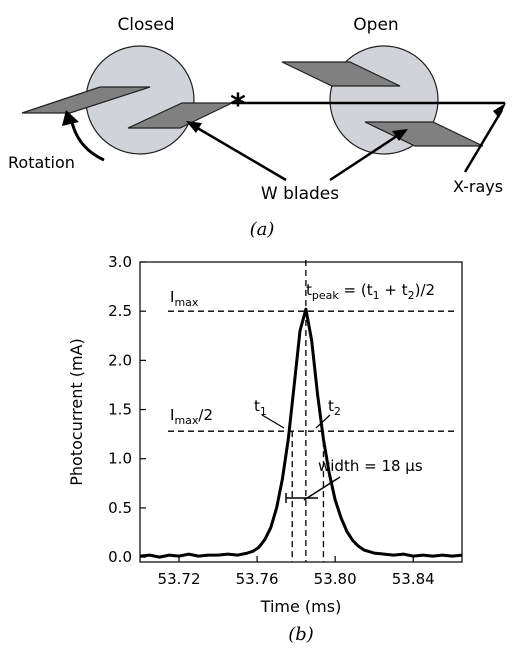 The height and width of the screenshot is (653, 515). I want to click on annotation-tpeak: tpeak = (t1 + t2)/2, so click(370, 291).